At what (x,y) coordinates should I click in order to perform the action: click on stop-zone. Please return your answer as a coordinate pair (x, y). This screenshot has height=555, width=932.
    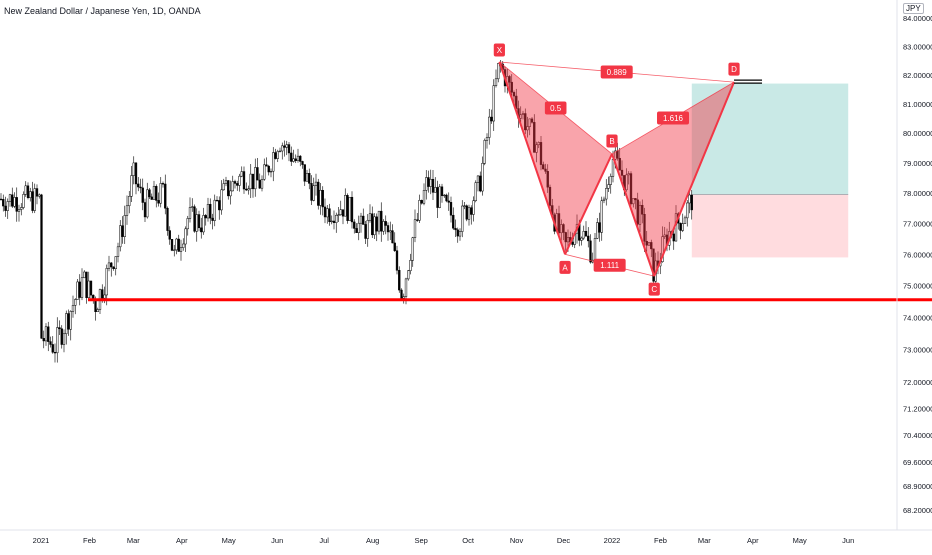
    Looking at the image, I should click on (770, 226).